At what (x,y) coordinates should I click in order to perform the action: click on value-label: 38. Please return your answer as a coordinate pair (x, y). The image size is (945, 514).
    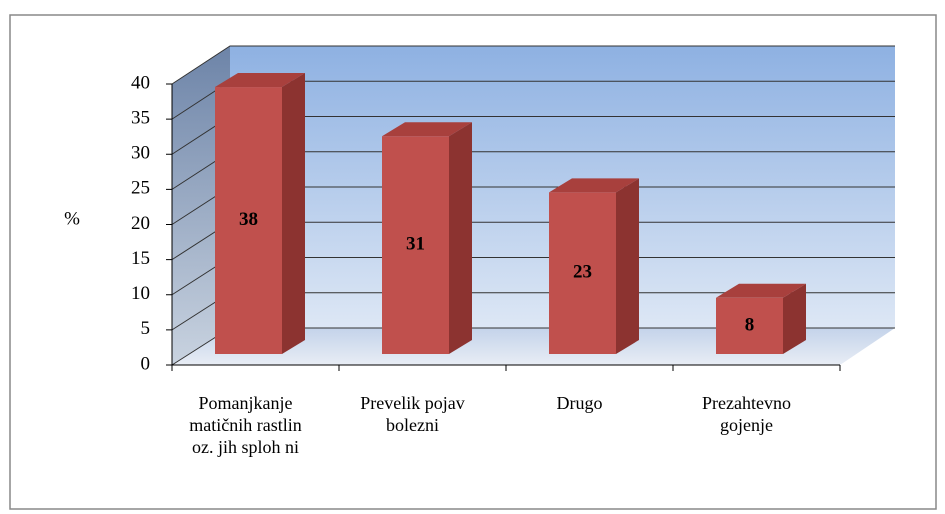
    Looking at the image, I should click on (248, 219).